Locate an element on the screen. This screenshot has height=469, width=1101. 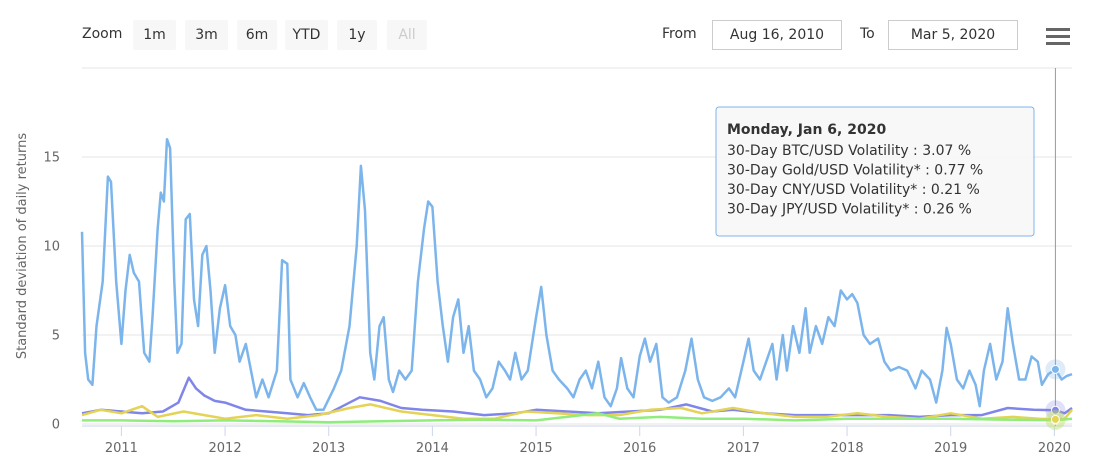
x-tick-label: 2011 is located at coordinates (121, 448).